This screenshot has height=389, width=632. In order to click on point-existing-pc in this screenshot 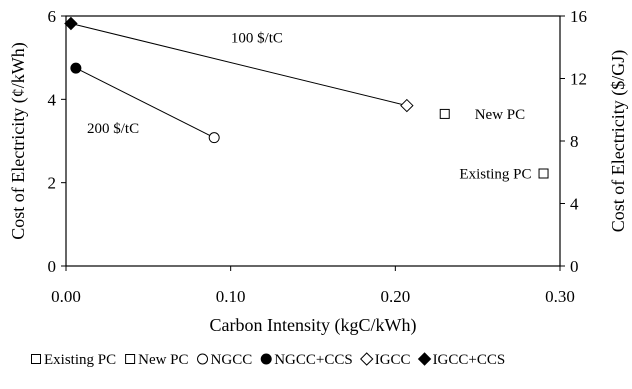, I will do `click(543, 173)`.